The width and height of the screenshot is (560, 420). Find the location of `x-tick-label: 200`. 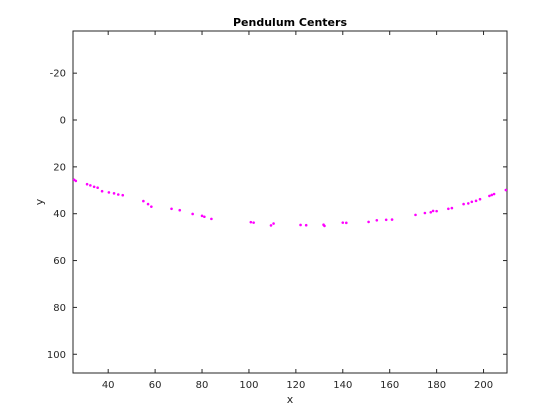

x-tick-label: 200 is located at coordinates (483, 385).